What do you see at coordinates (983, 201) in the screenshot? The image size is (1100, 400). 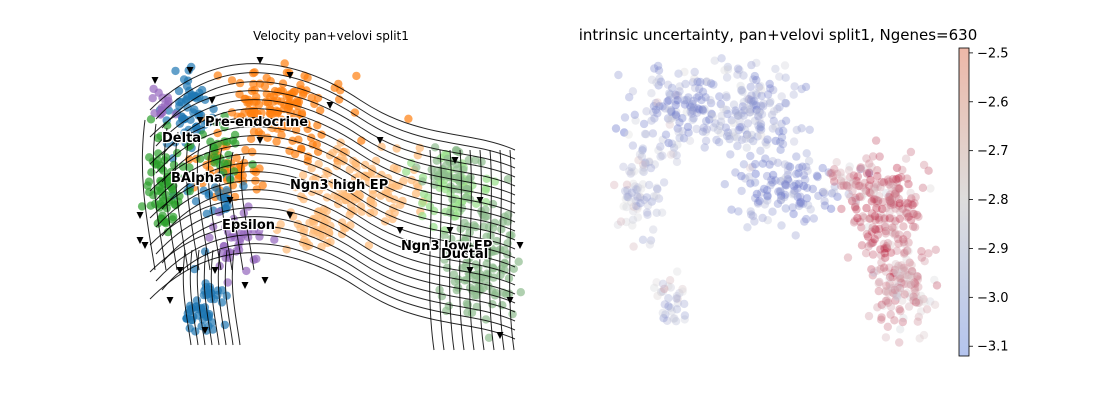 I see `colorbar: −2.5 −2.6 −2.7 −2.8 −2.9 −3.0 −3.1` at bounding box center [983, 201].